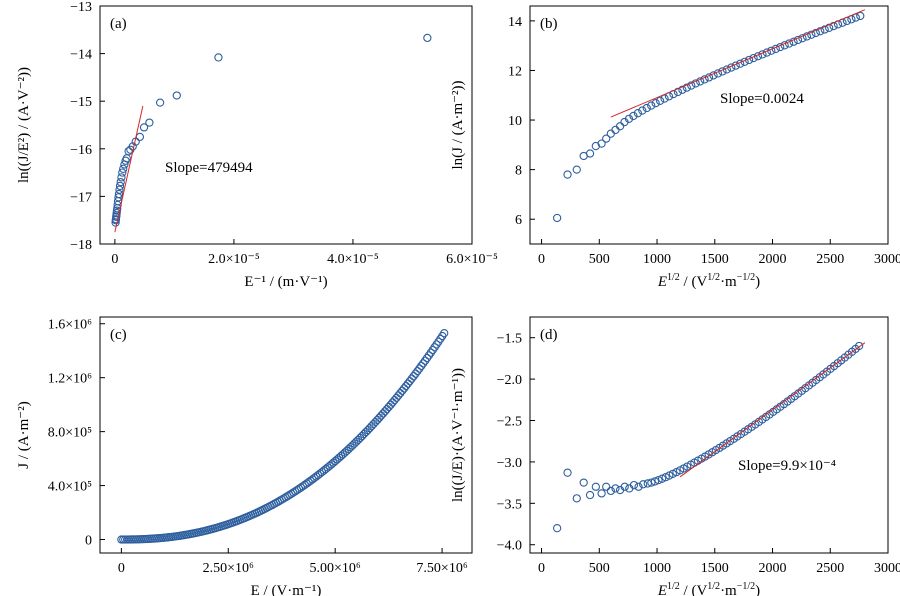  I want to click on panel-c-xtick-label: 7.50×10⁶, so click(441, 568).